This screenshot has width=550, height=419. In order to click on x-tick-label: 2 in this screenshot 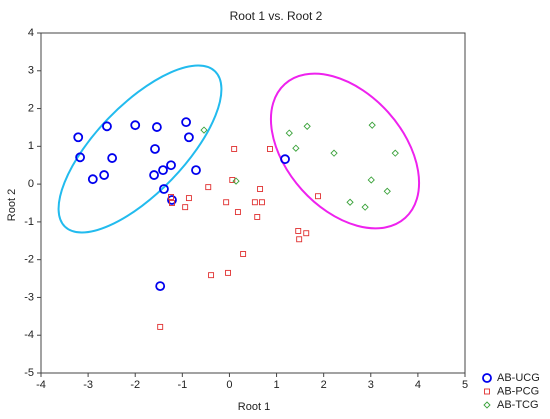, I will do `click(324, 385)`.